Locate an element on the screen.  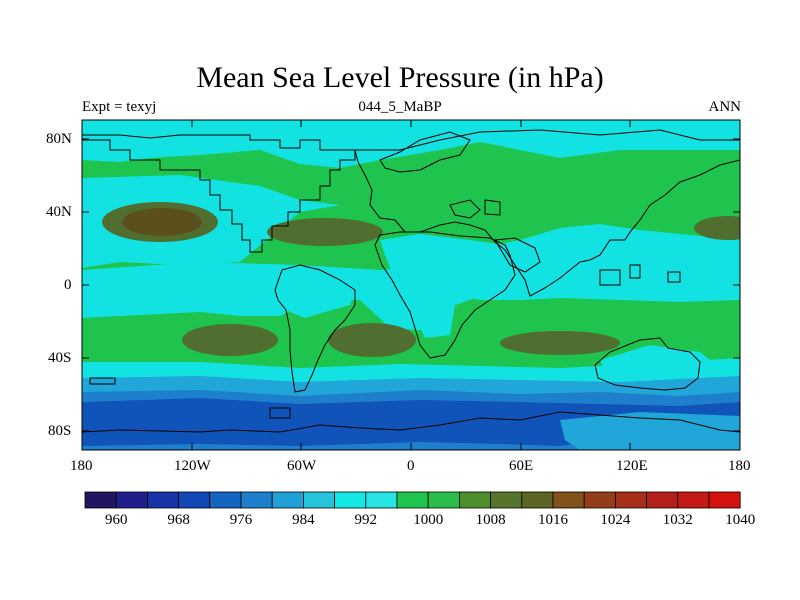
coast-antarctica is located at coordinates (411, 422).